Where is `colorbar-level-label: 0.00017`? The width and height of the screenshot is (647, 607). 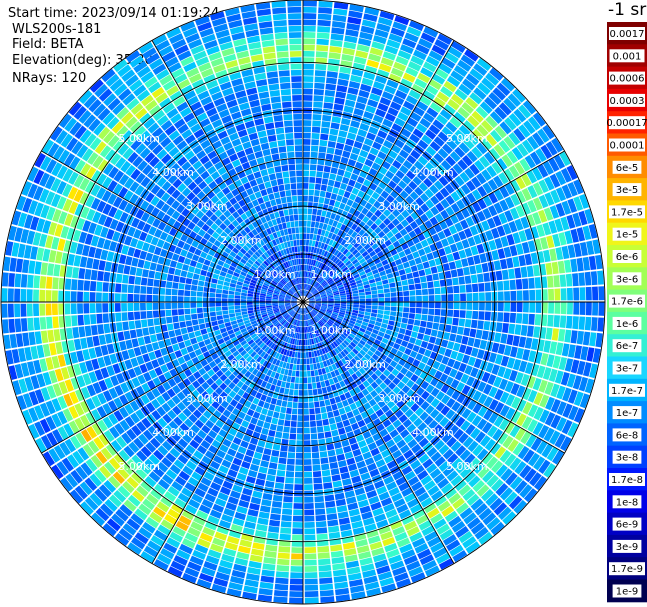 colorbar-level-label: 0.00017 is located at coordinates (626, 123).